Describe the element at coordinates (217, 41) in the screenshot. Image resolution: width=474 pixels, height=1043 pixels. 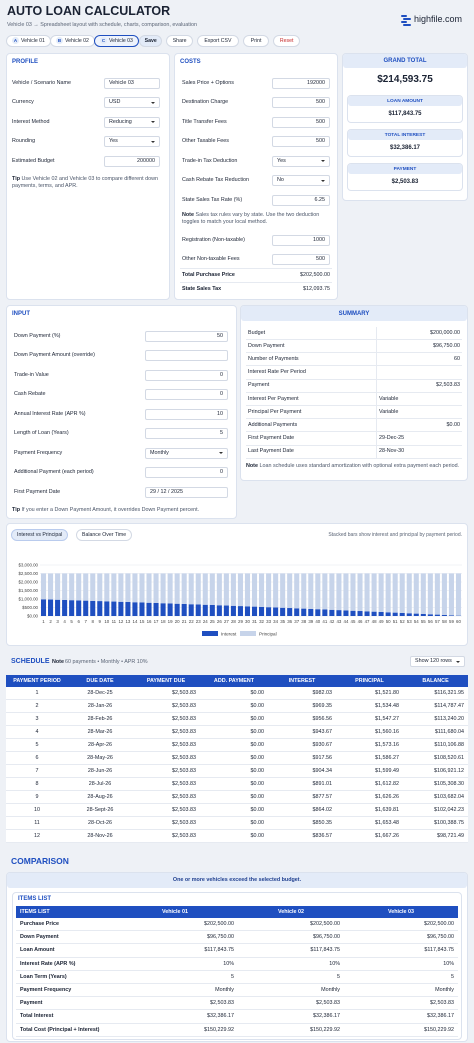
I see `action-button: Export CSV` at that location.